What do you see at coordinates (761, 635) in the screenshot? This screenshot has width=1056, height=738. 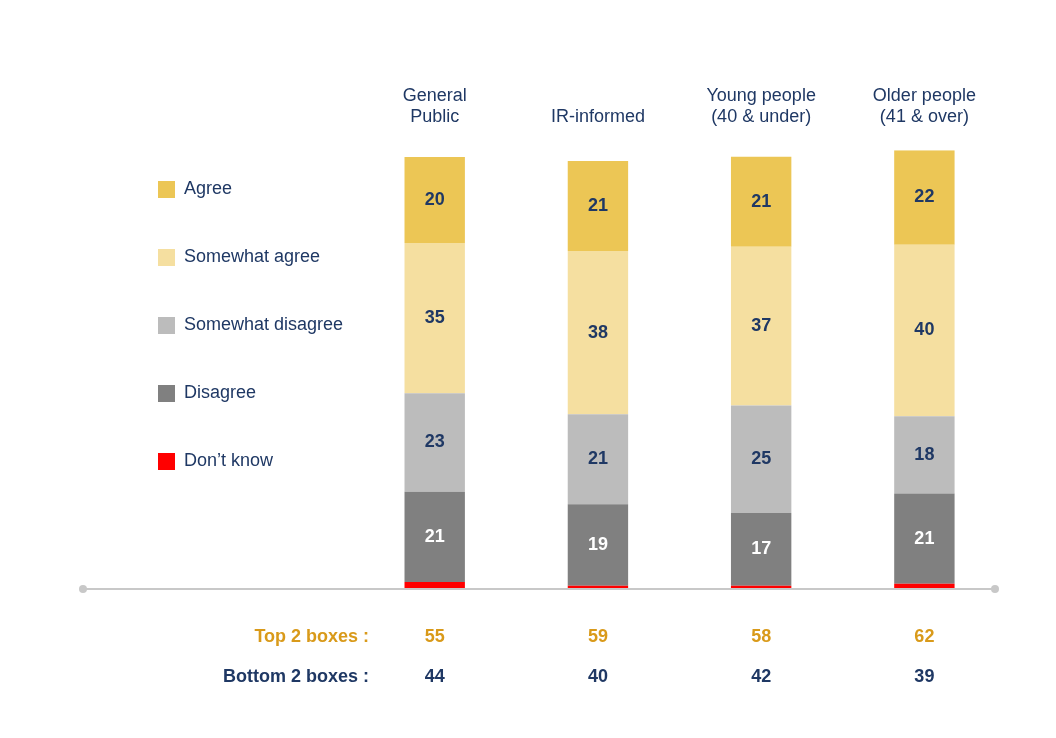 I see `text: 58` at bounding box center [761, 635].